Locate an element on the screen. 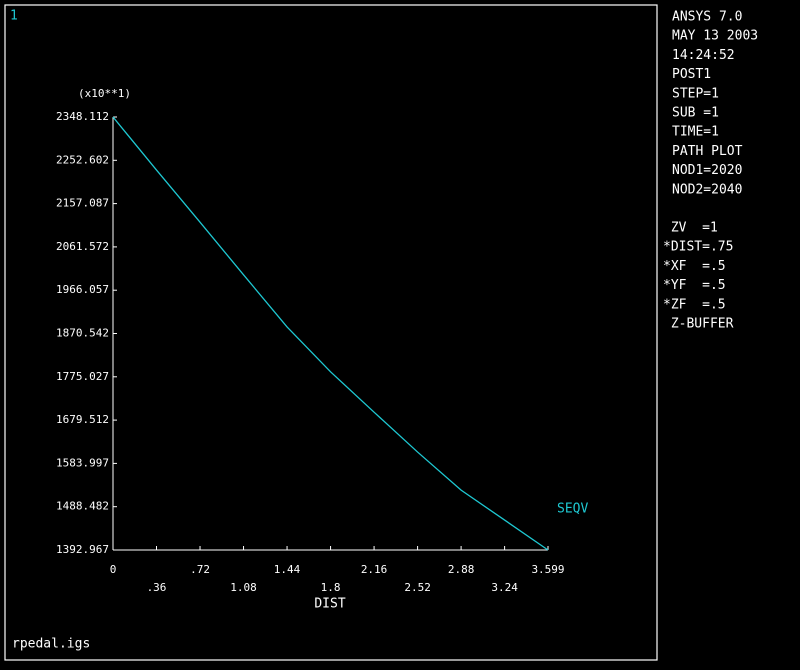  status-line: MAY 13 2003 is located at coordinates (715, 36).